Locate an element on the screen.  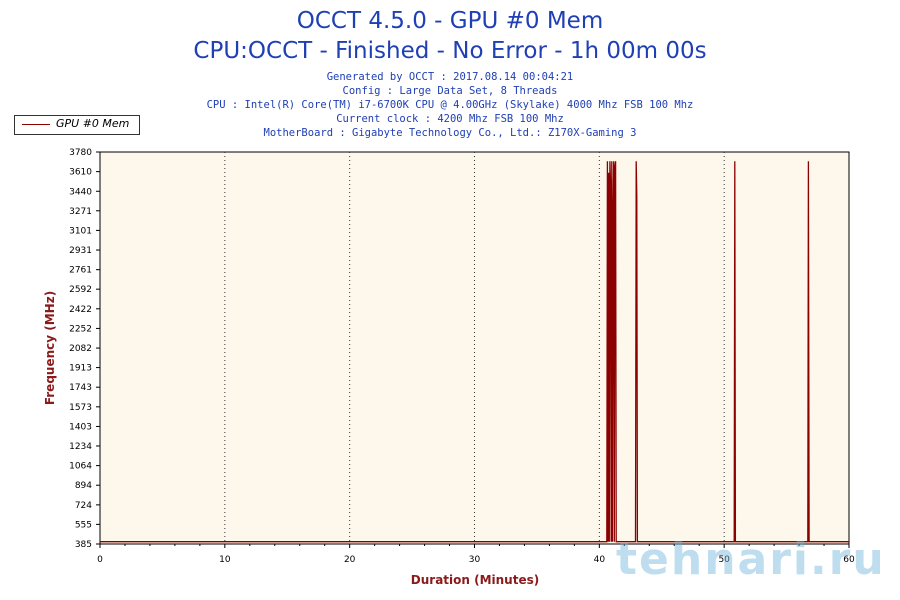
y-tick-label: 3780 is located at coordinates (80, 153).